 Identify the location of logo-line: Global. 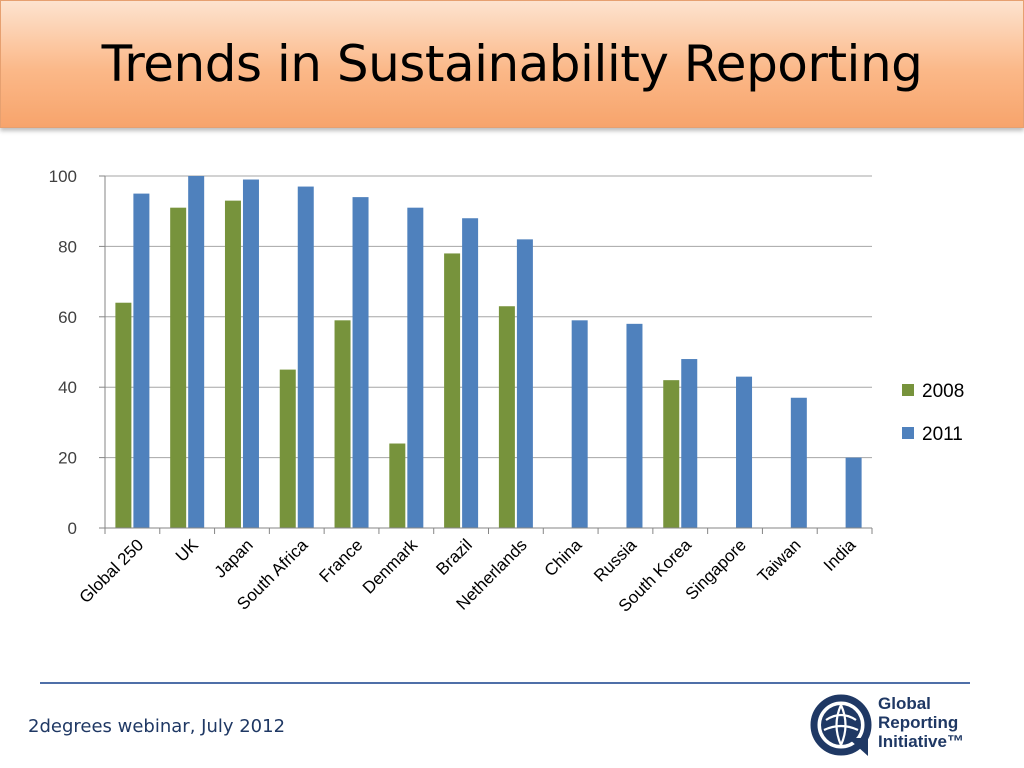
(904, 703).